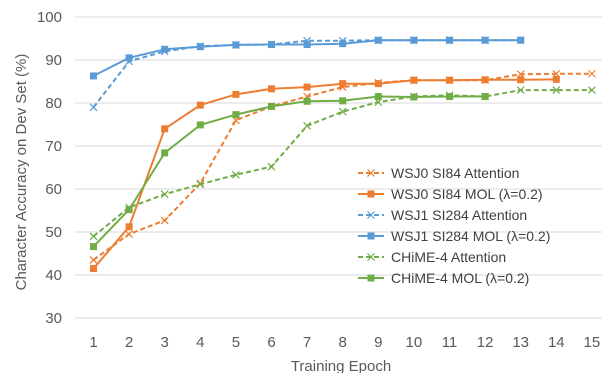 This screenshot has height=373, width=605. I want to click on x-axis-title: Training Epoch, so click(341, 365).